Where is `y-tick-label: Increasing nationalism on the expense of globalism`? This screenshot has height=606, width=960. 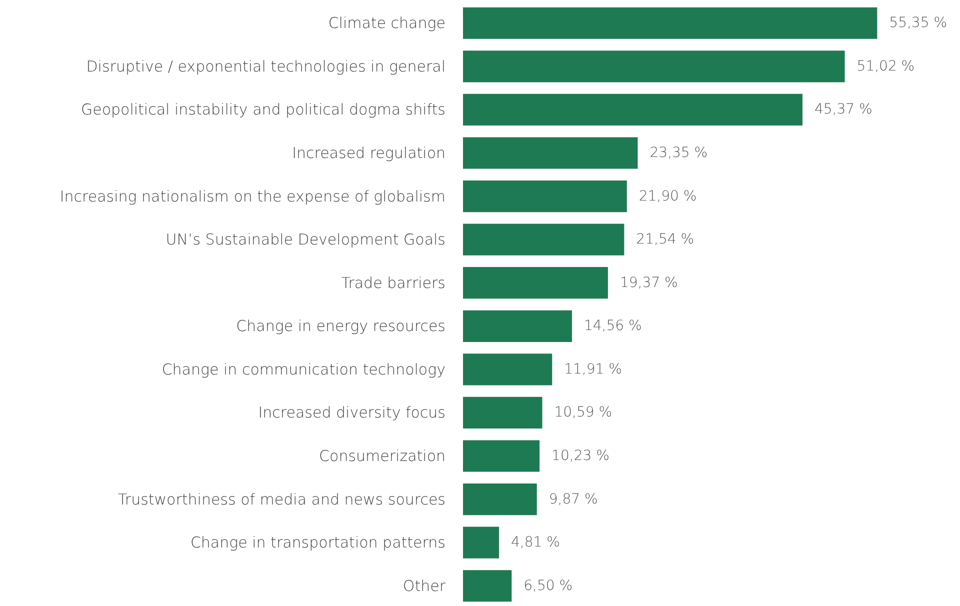 y-tick-label: Increasing nationalism on the expense of globalism is located at coordinates (253, 196).